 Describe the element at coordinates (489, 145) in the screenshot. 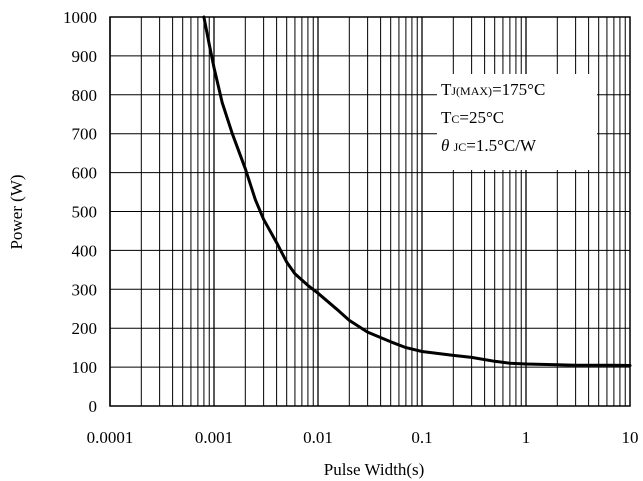

I see `annotation-line-3: θ JC=1.5°C/W` at that location.